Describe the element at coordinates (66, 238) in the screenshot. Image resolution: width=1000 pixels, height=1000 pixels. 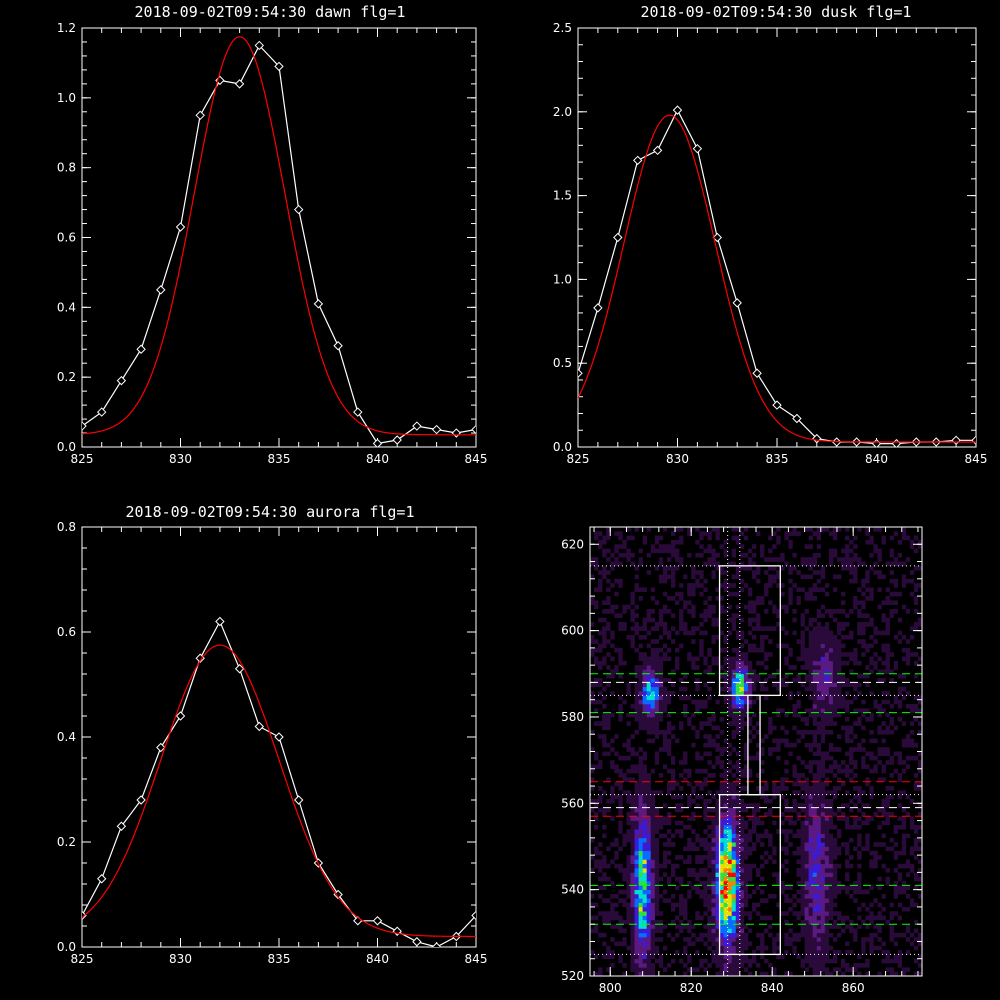
I see `y-tick-label: 0.6` at that location.